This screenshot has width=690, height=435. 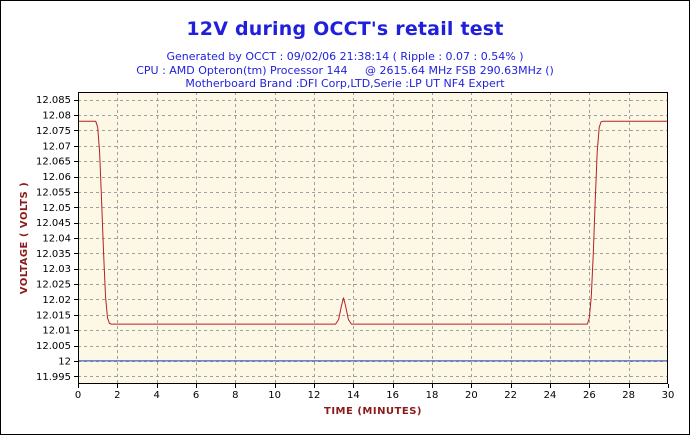 I want to click on x-tick-label: 8, so click(x=235, y=395).